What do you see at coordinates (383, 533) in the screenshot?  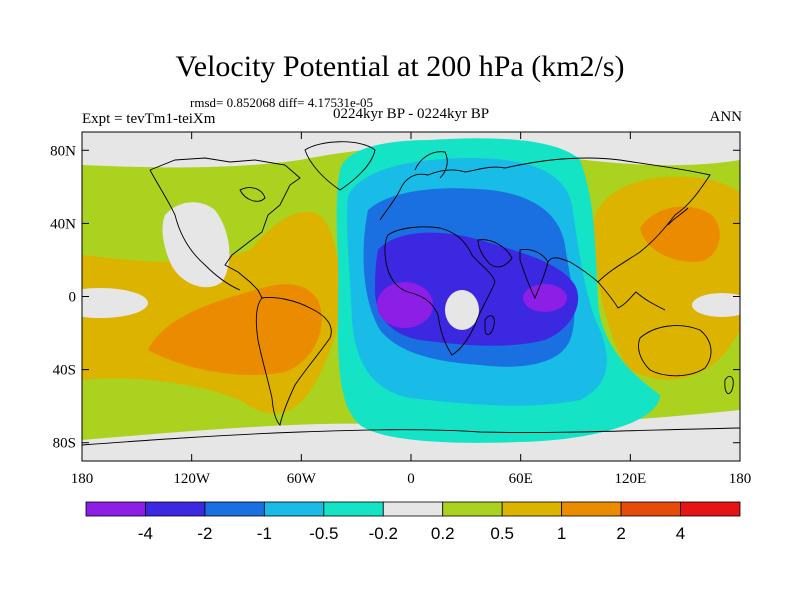 I see `colorbar-label: -0.2` at bounding box center [383, 533].